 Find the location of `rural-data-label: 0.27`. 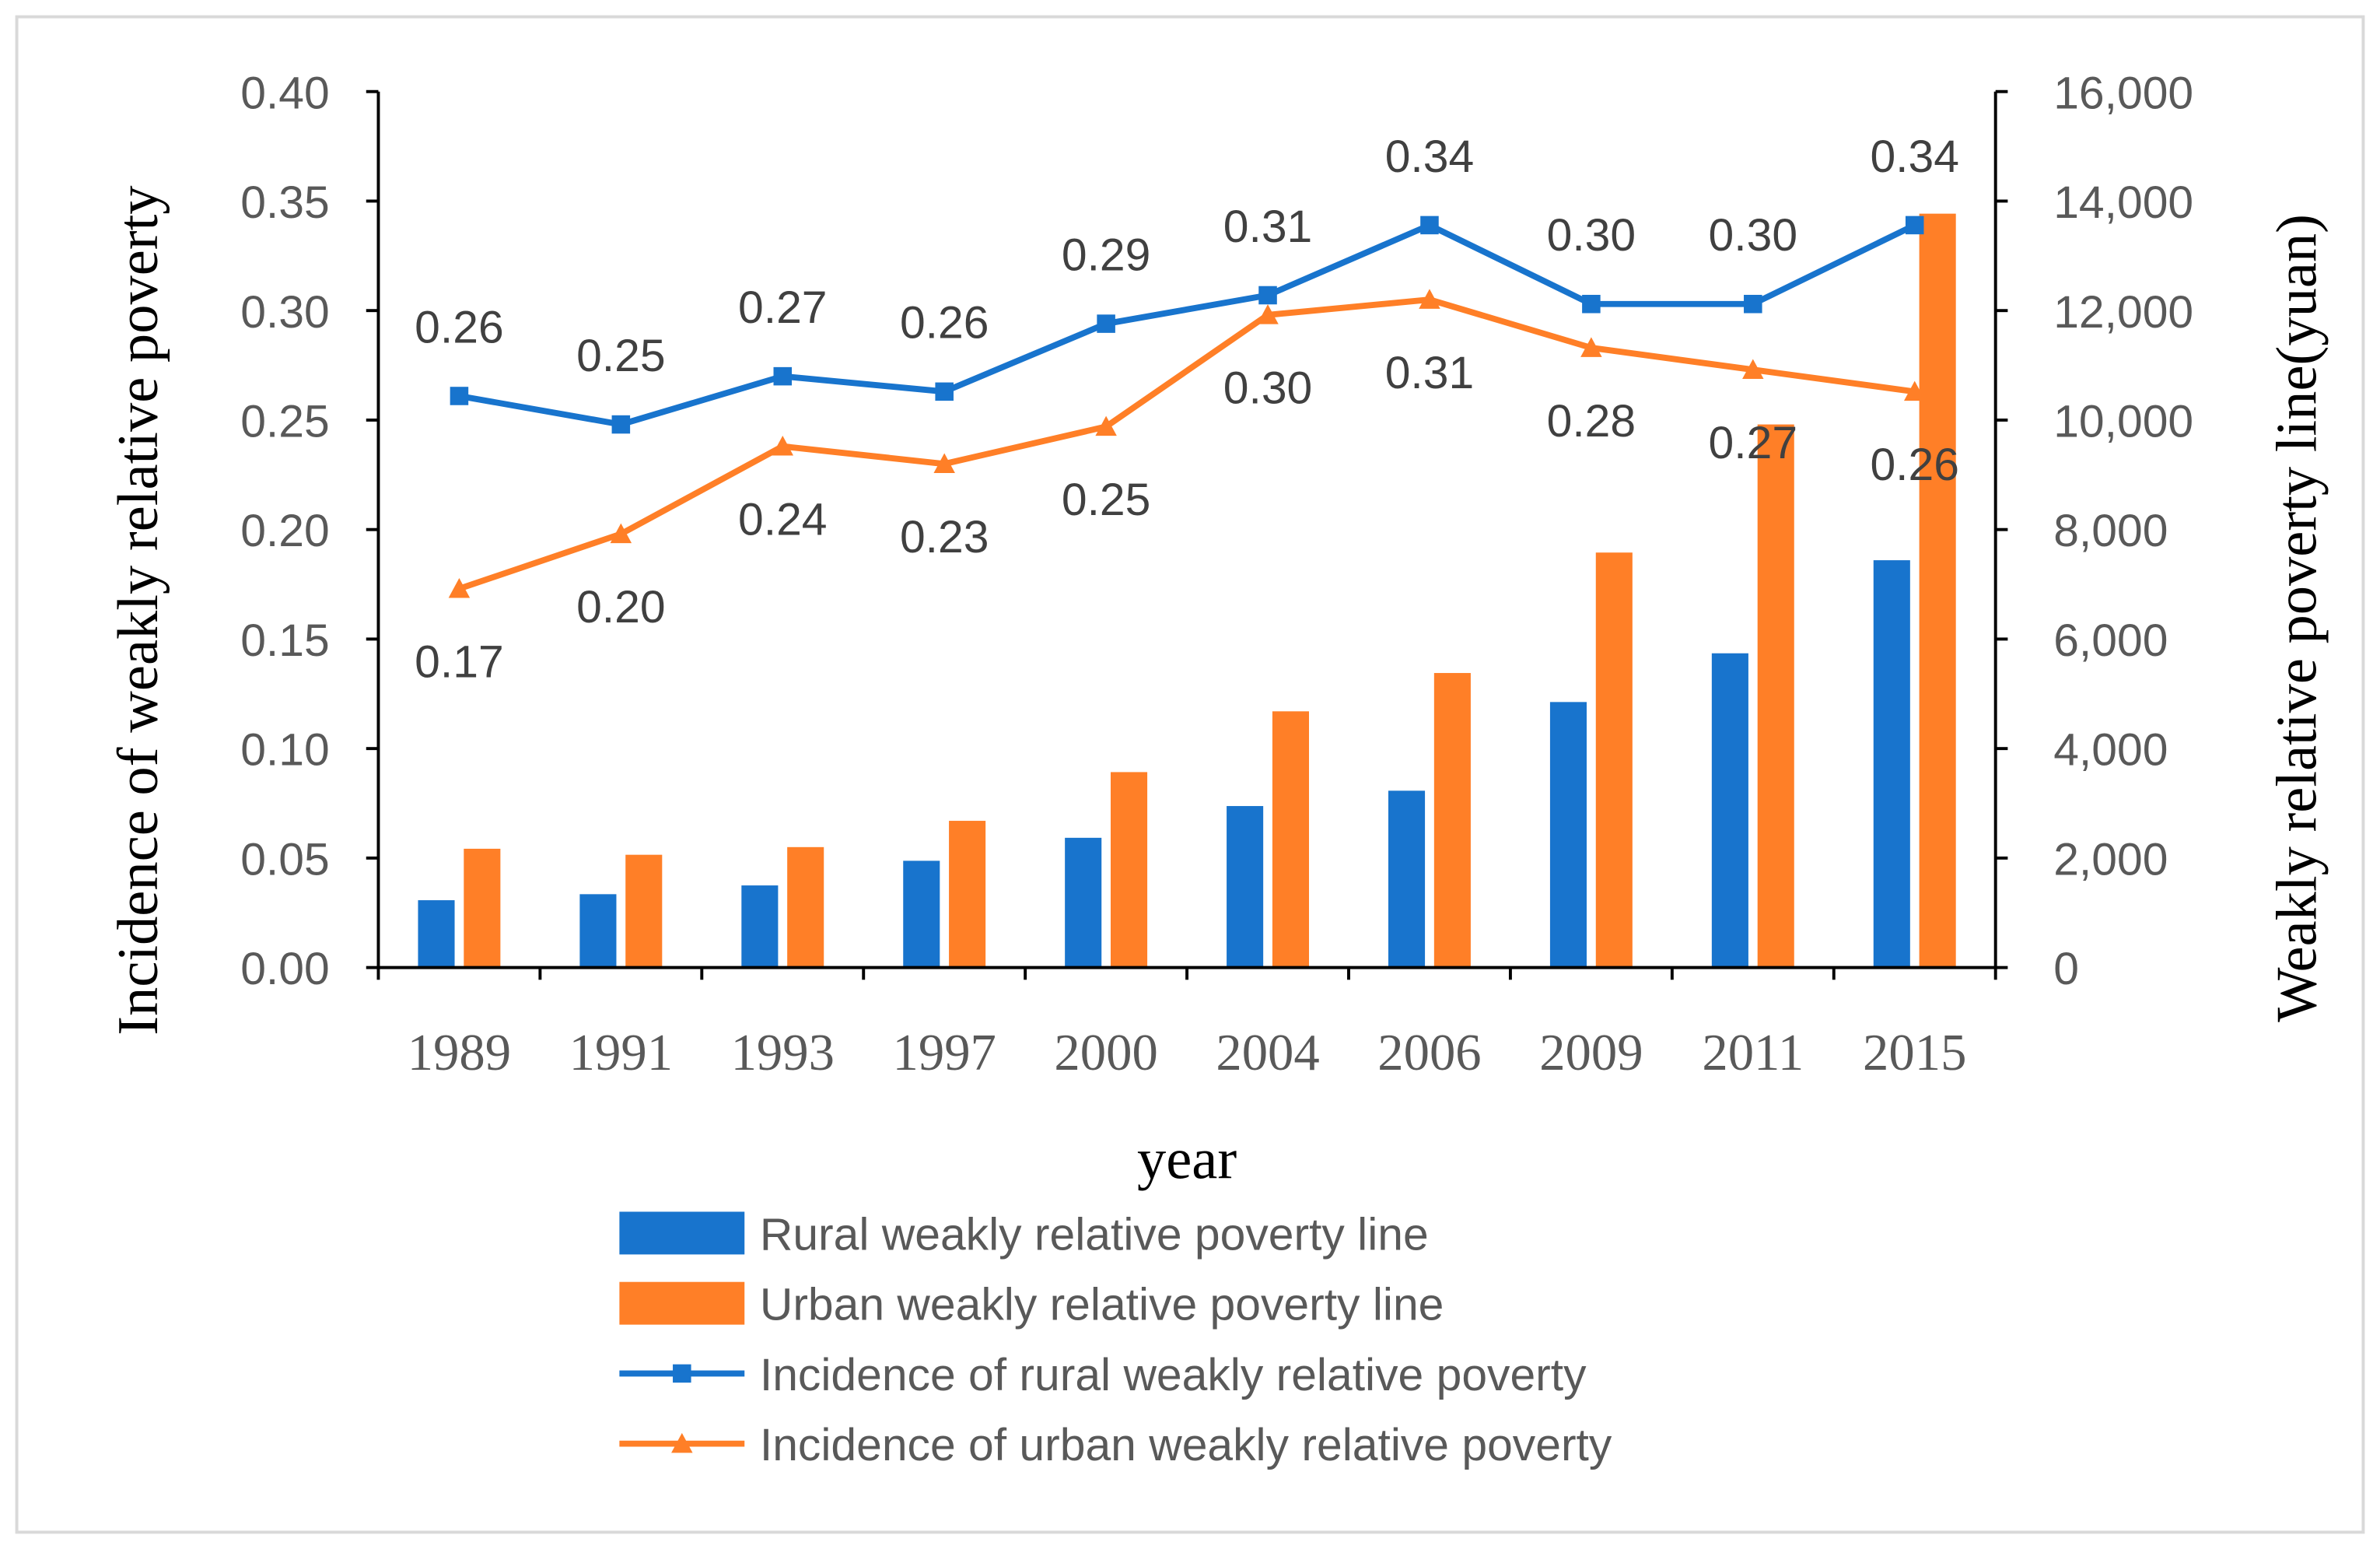

rural-data-label: 0.27 is located at coordinates (783, 307).